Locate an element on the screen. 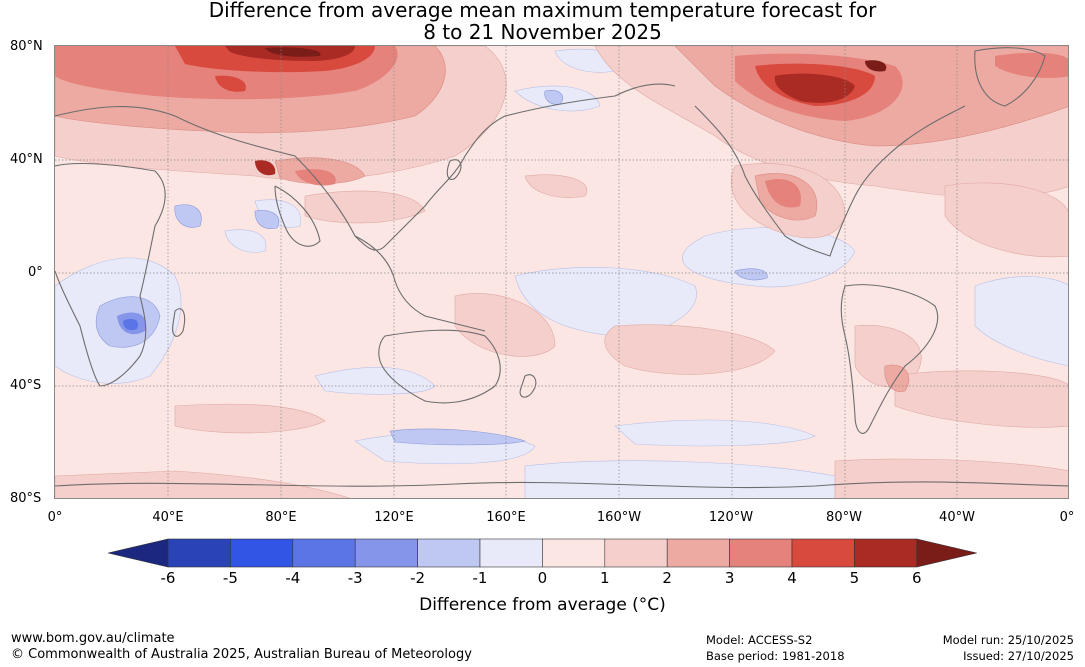 This screenshot has height=667, width=1085. colorbar-tick-label: -1 is located at coordinates (480, 578).